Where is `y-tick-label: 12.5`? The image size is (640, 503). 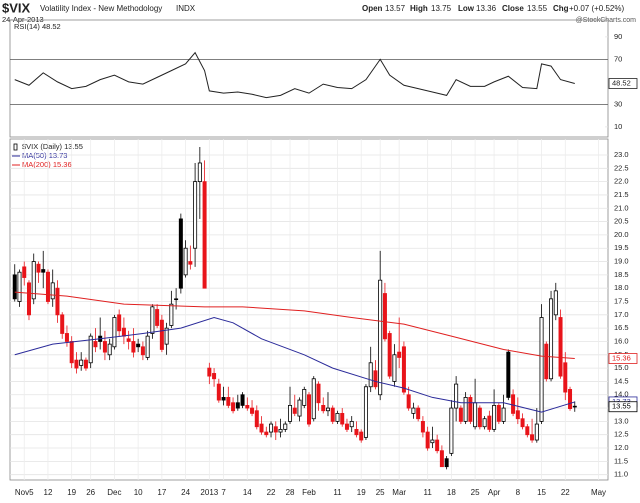
y-tick-label: 12.5 is located at coordinates (621, 434).